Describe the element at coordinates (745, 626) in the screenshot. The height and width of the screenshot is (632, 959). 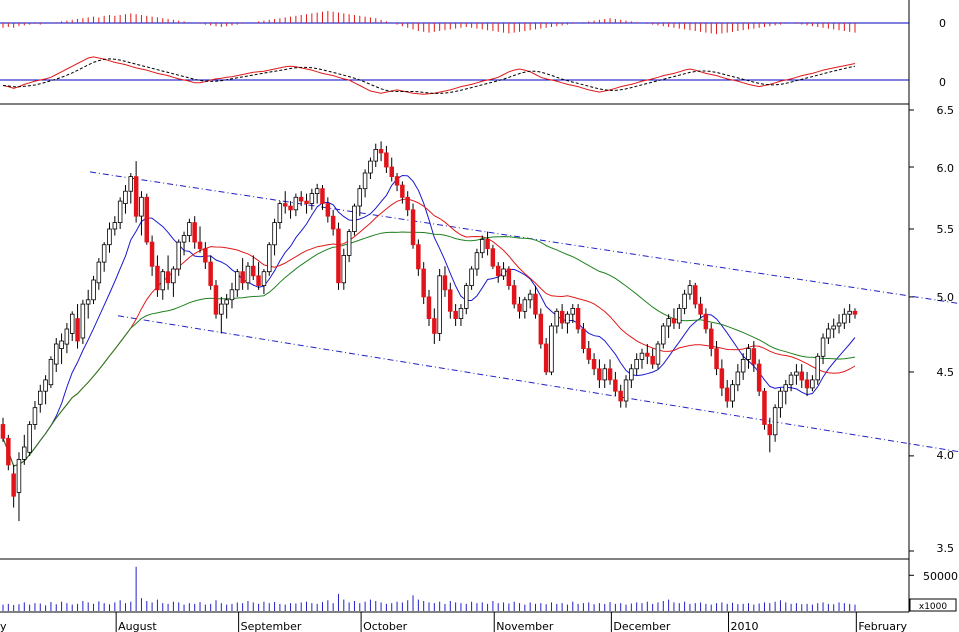
I see `month-label: 2010` at that location.